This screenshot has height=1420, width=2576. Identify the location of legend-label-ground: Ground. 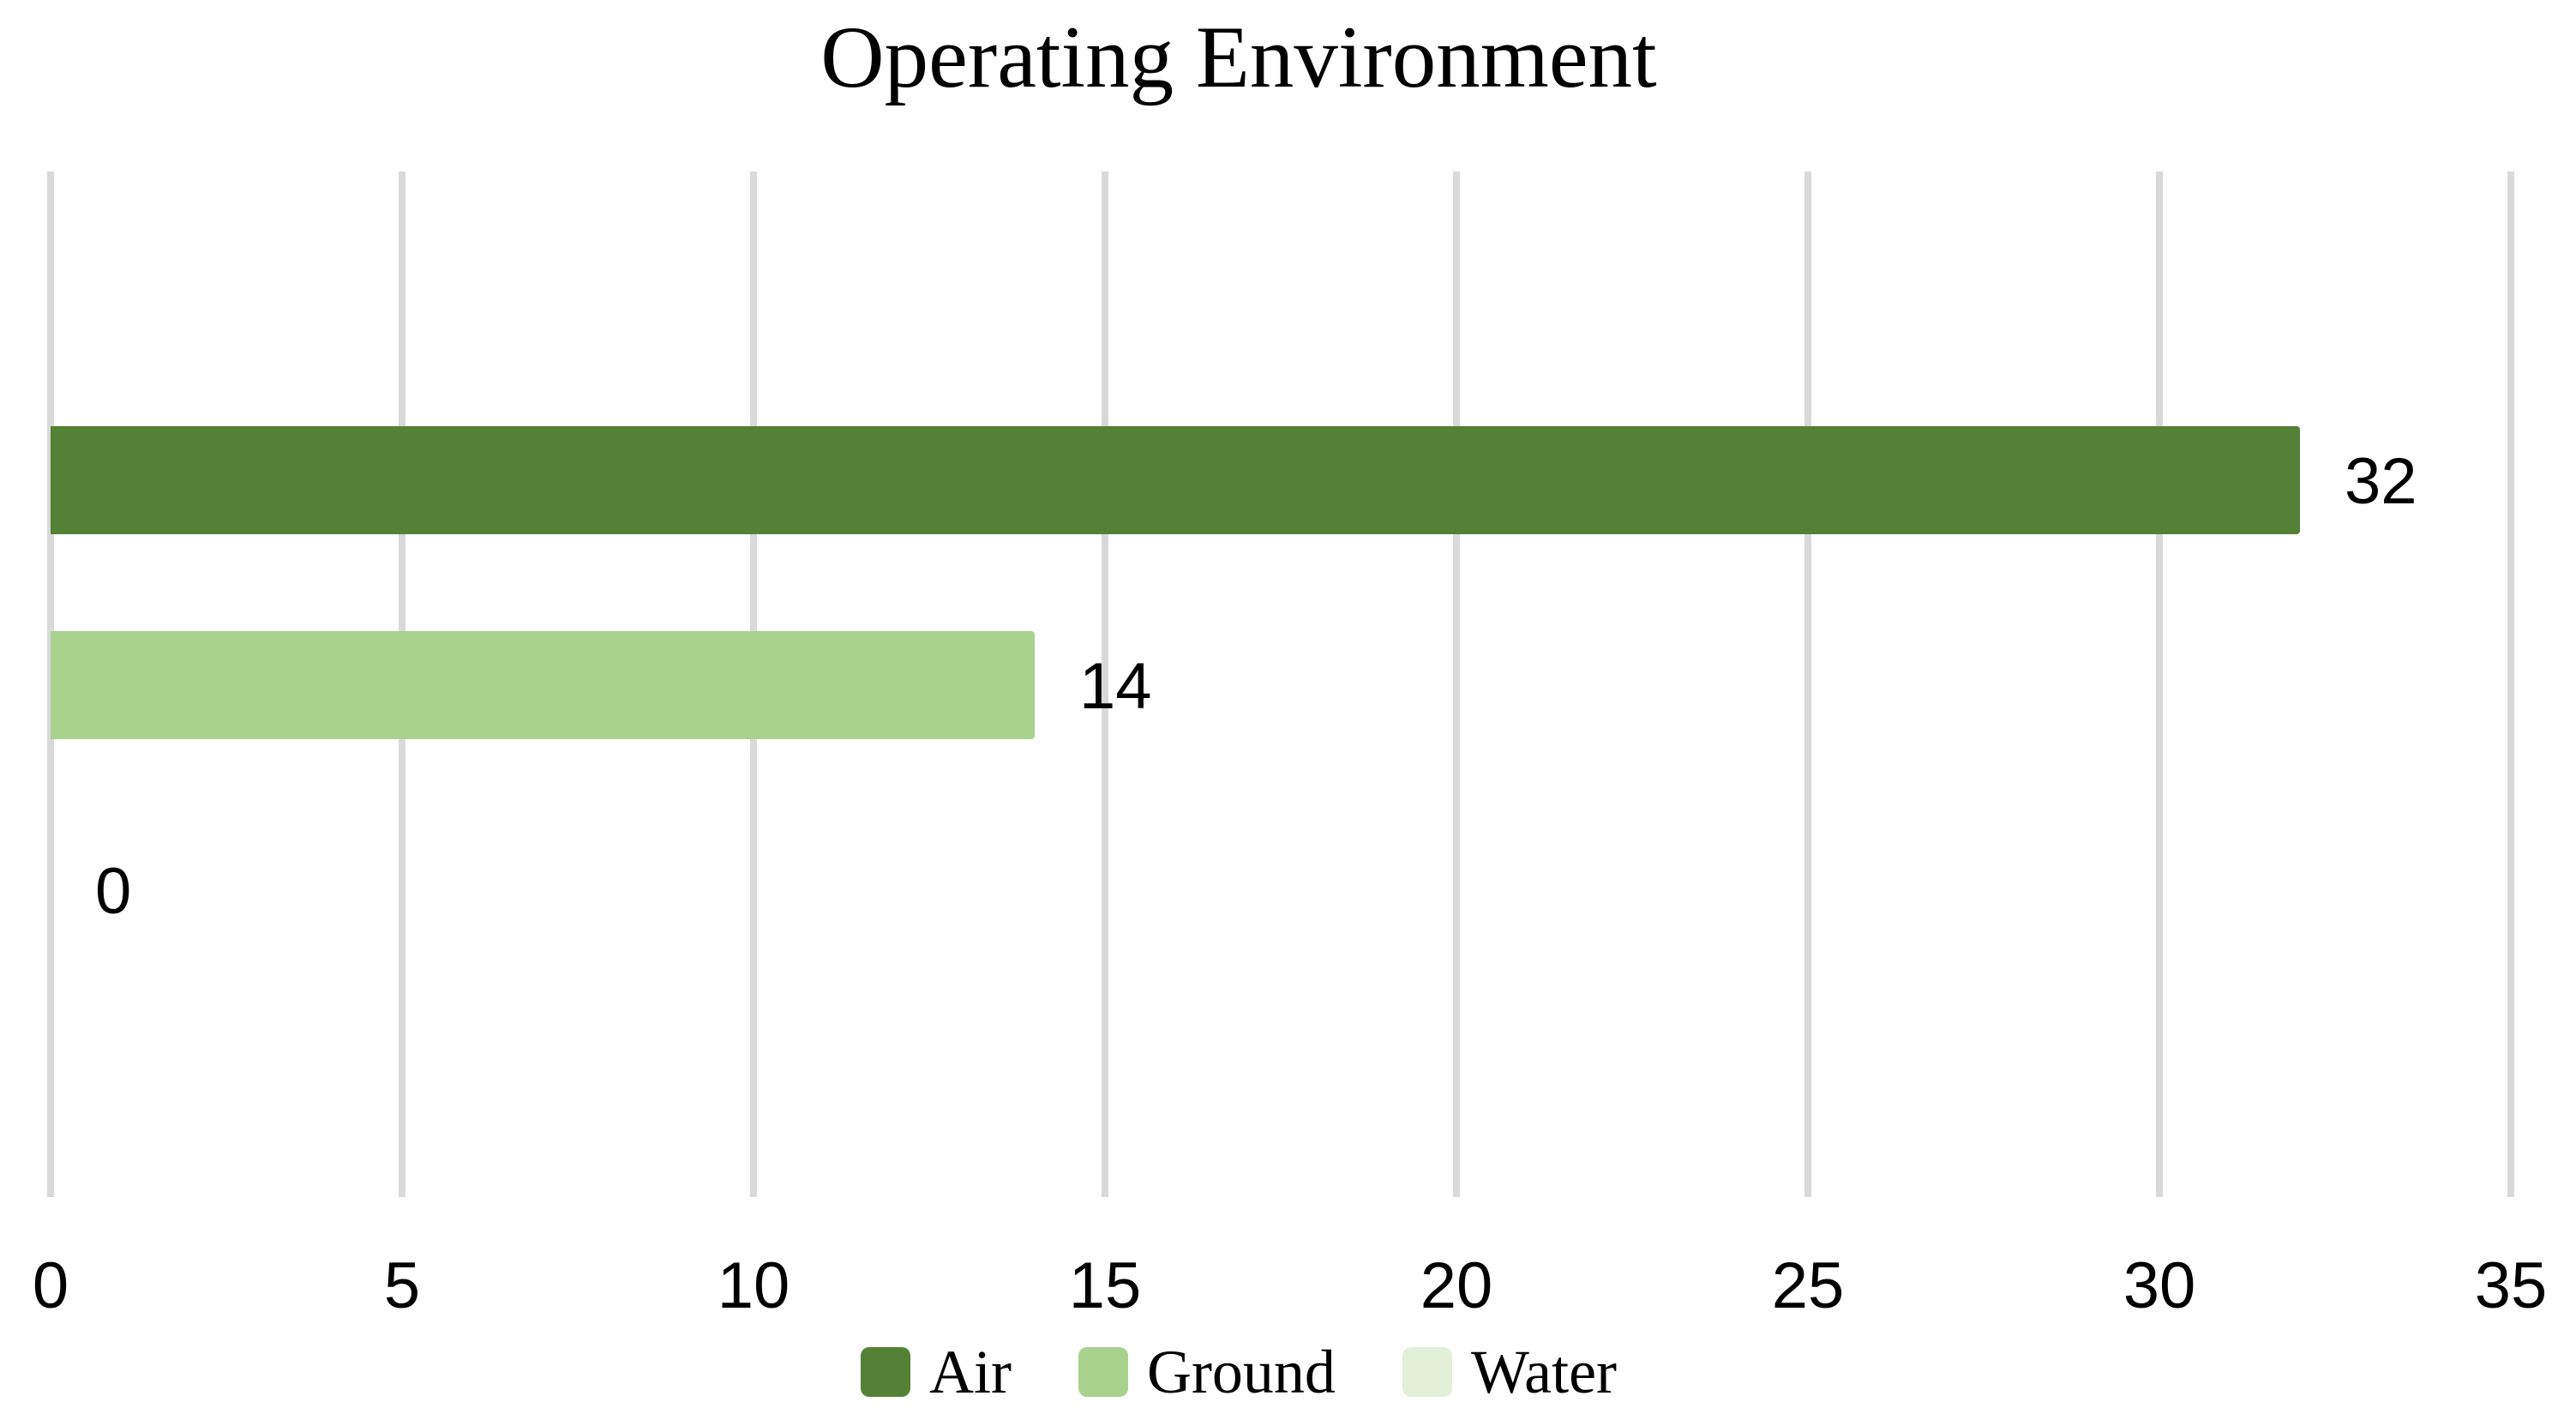
(1241, 1372).